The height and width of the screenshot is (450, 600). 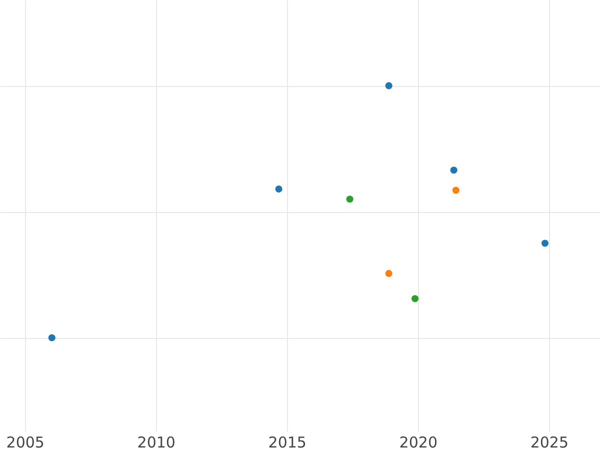 What do you see at coordinates (25, 442) in the screenshot?
I see `x-tick-label: 2005` at bounding box center [25, 442].